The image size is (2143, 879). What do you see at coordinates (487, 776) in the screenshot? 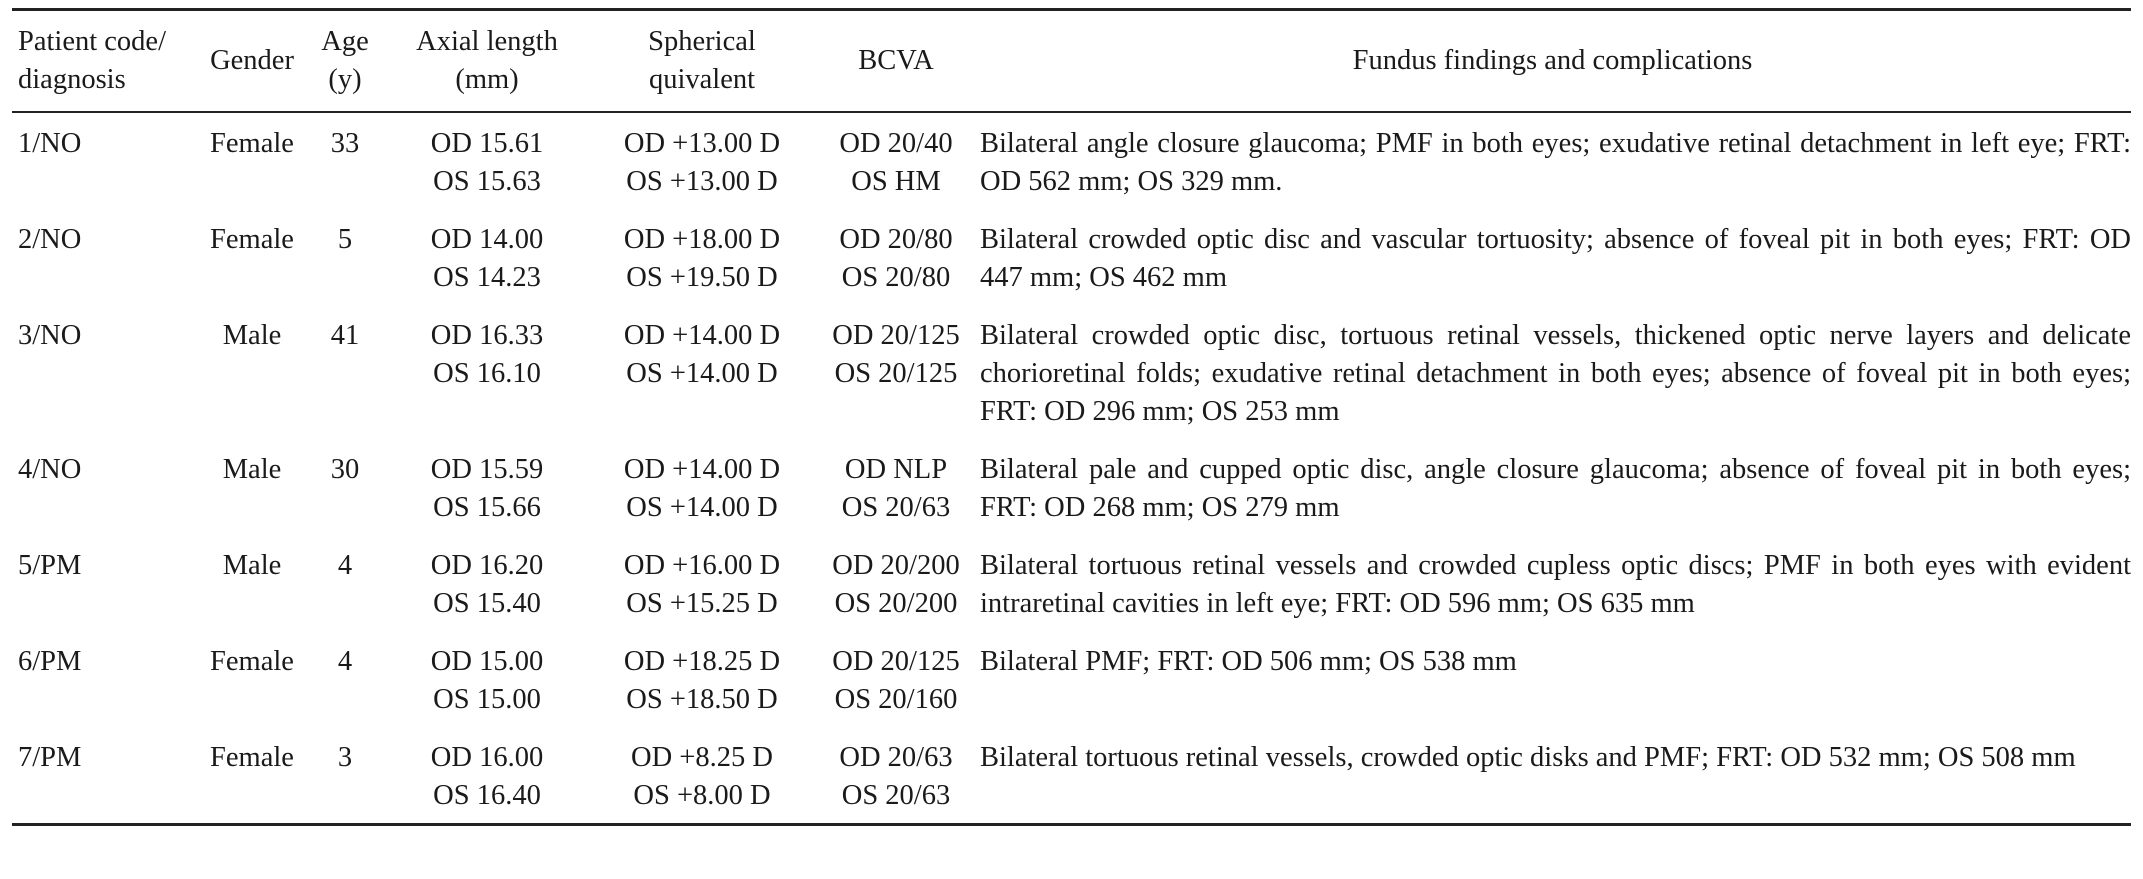
I see `axial-length-cell: OD 16.00 OS 16.40` at bounding box center [487, 776].